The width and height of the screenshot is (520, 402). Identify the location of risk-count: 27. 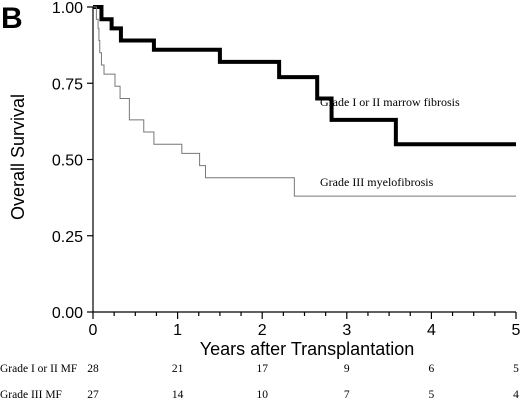
(93, 395).